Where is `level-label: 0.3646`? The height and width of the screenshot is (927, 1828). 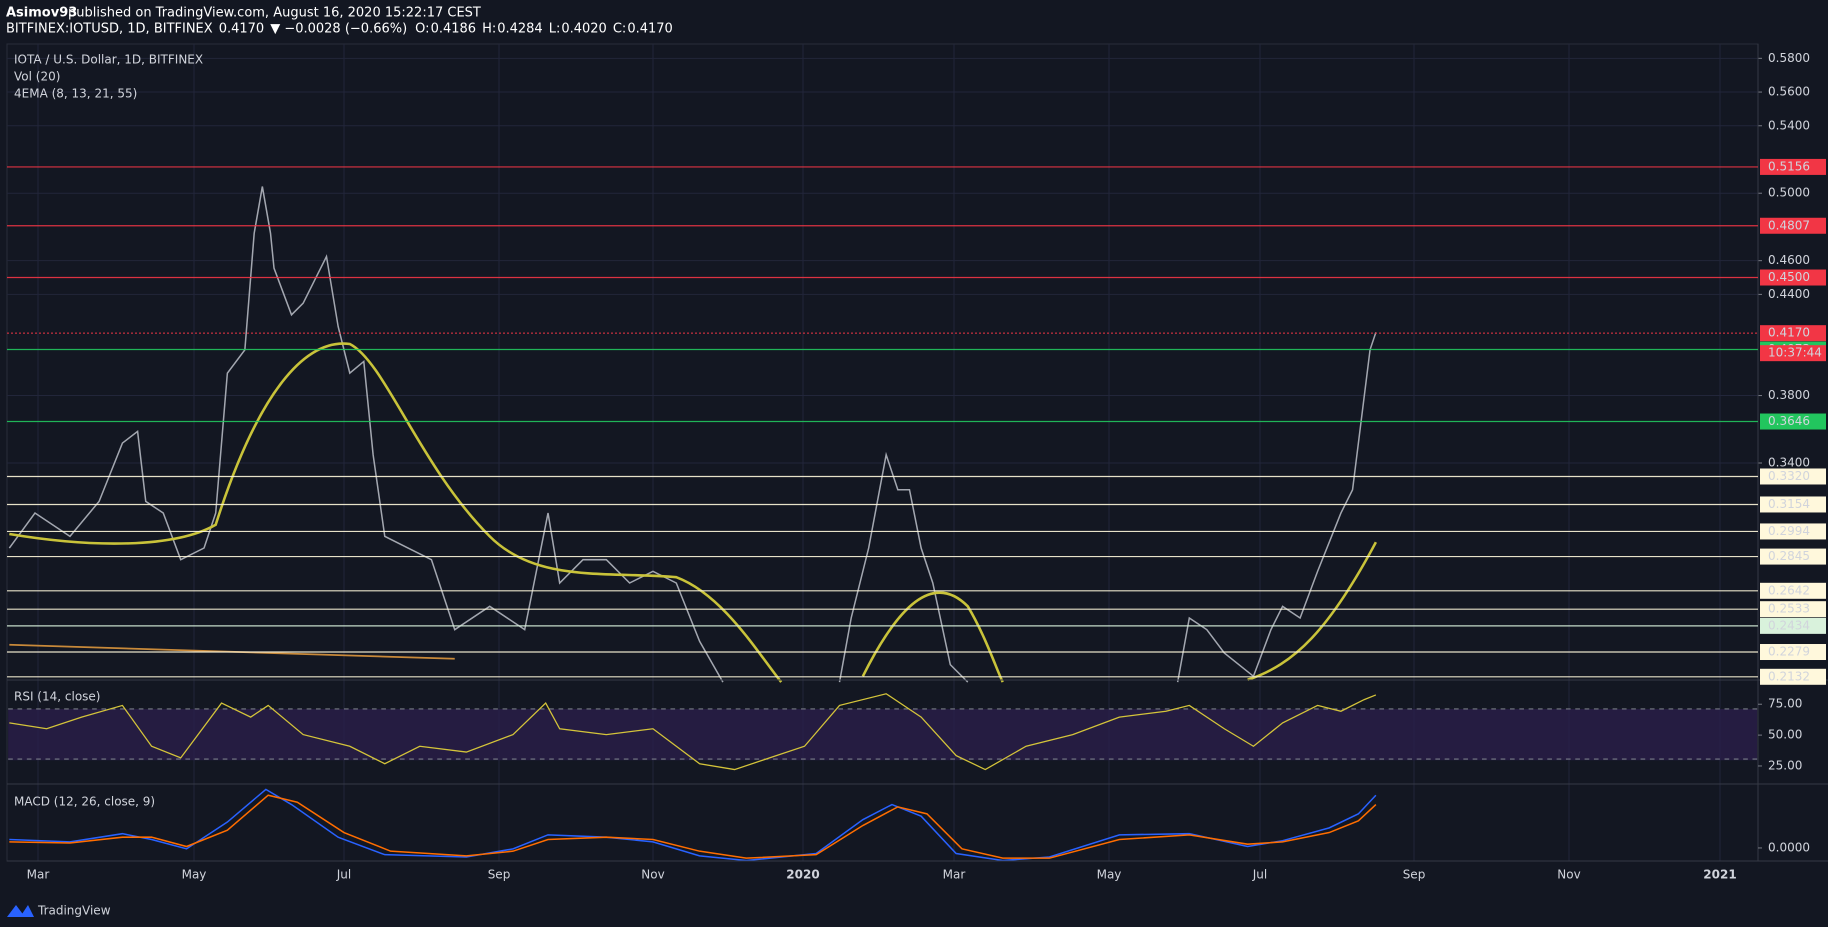 level-label: 0.3646 is located at coordinates (1789, 421).